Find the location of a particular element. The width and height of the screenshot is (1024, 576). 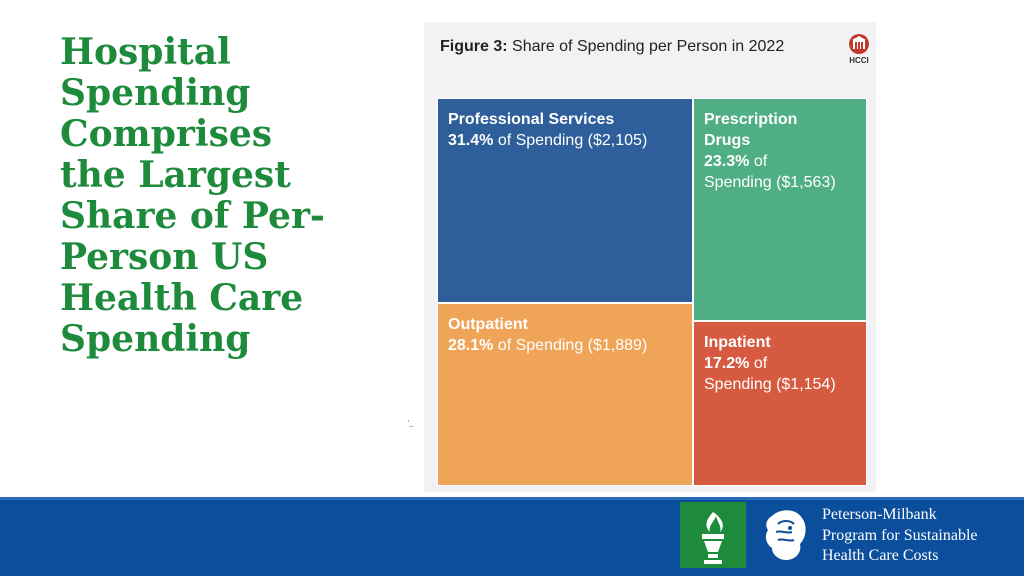

title-line: Hospital is located at coordinates (145, 52).